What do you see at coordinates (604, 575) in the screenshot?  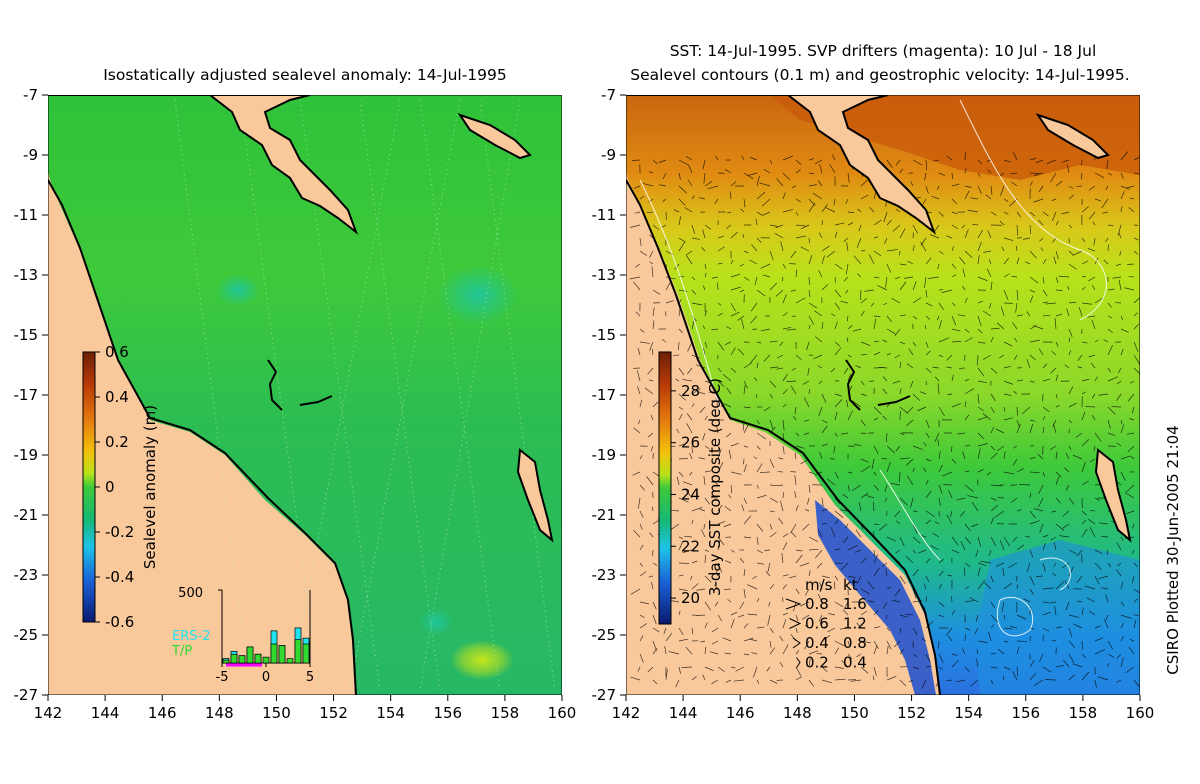 I see `right-ytick-label: -23` at bounding box center [604, 575].